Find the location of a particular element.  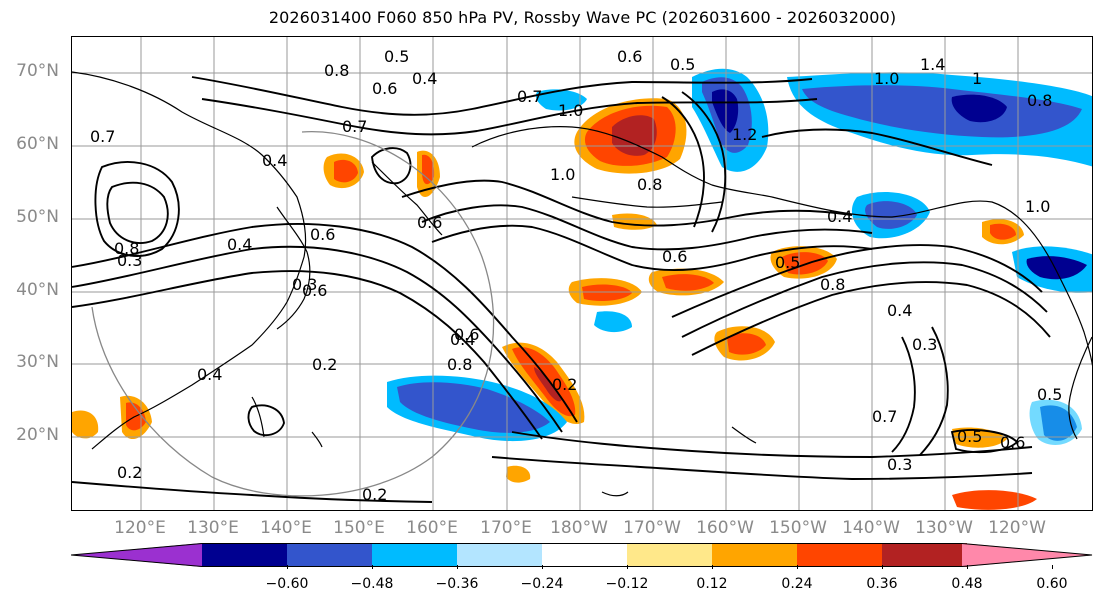

longitude-label: 160°E is located at coordinates (432, 528).